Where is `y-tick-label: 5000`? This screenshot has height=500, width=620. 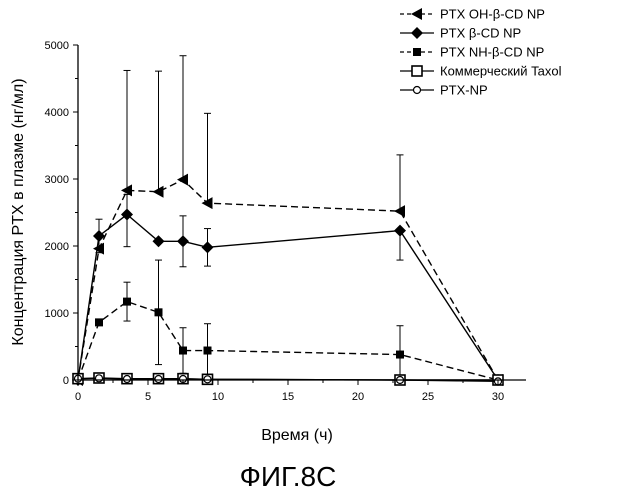 y-tick-label: 5000 is located at coordinates (57, 46).